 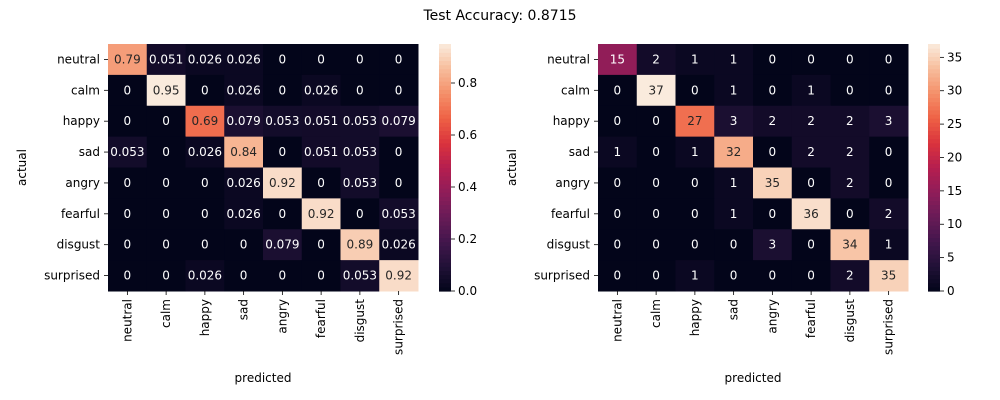 I want to click on cell-value-label: 35, so click(x=888, y=276).